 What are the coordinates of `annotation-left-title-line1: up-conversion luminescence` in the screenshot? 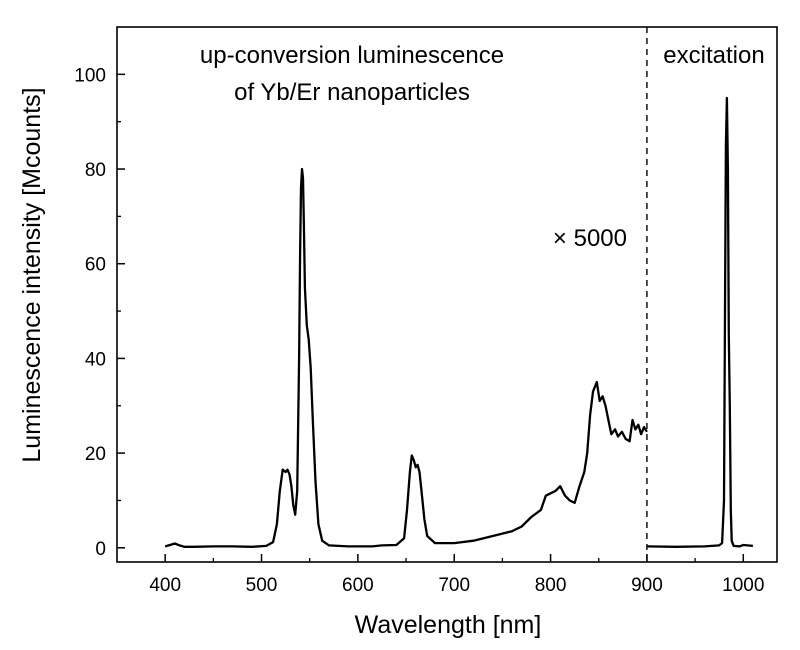 It's located at (352, 55).